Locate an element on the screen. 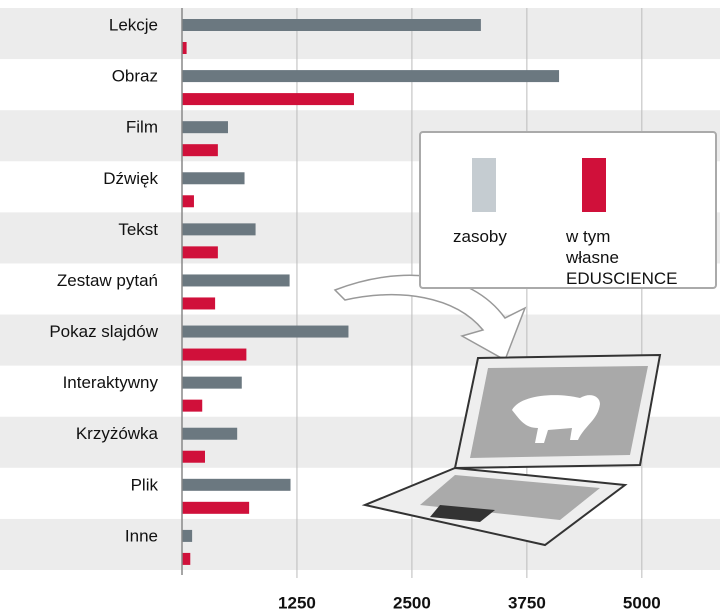  x-tick-label: 5000 is located at coordinates (642, 602).